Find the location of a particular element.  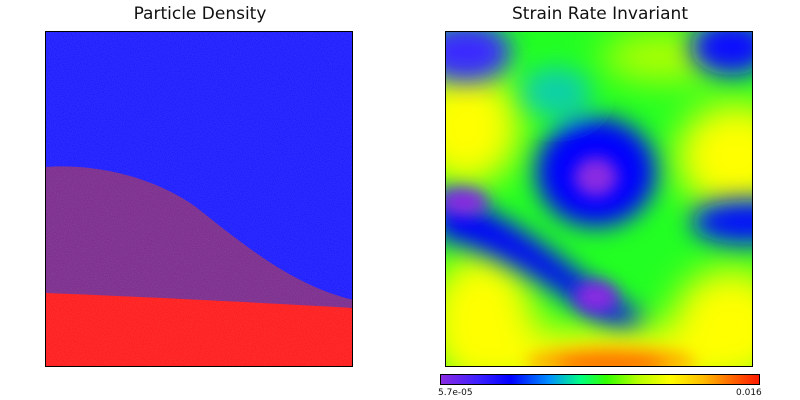

colorbar-min-label: 5.7e-05 is located at coordinates (455, 393).